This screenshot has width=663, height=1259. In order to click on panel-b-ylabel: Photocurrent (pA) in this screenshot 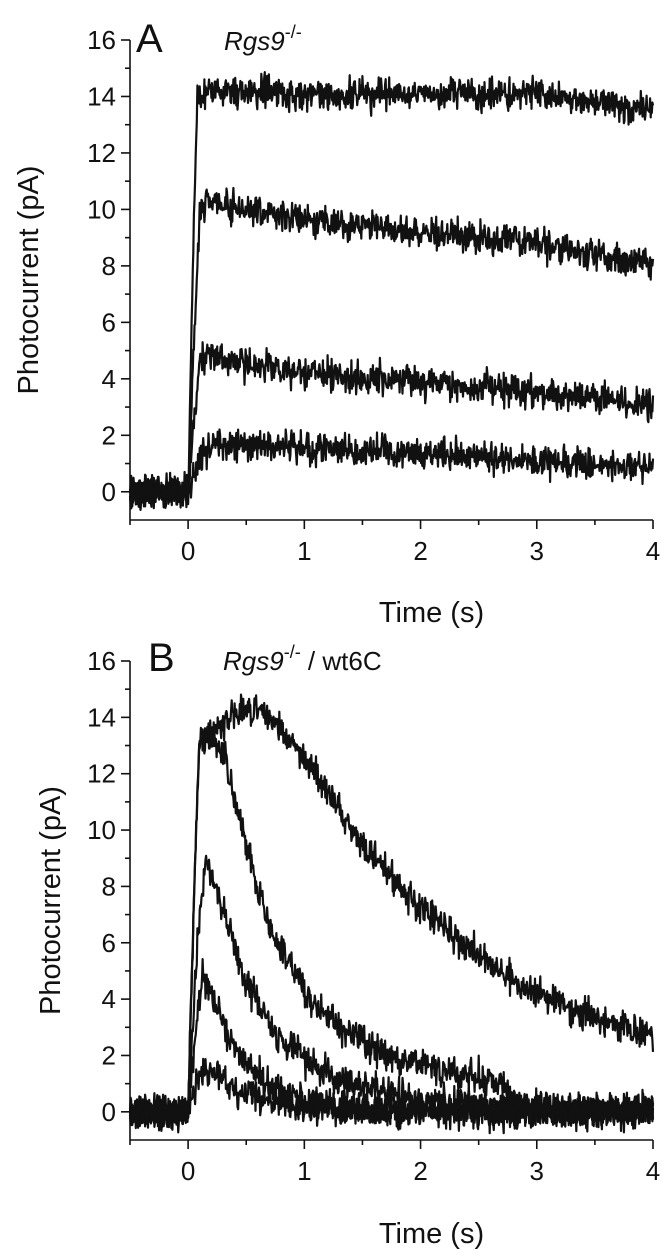, I will do `click(51, 900)`.